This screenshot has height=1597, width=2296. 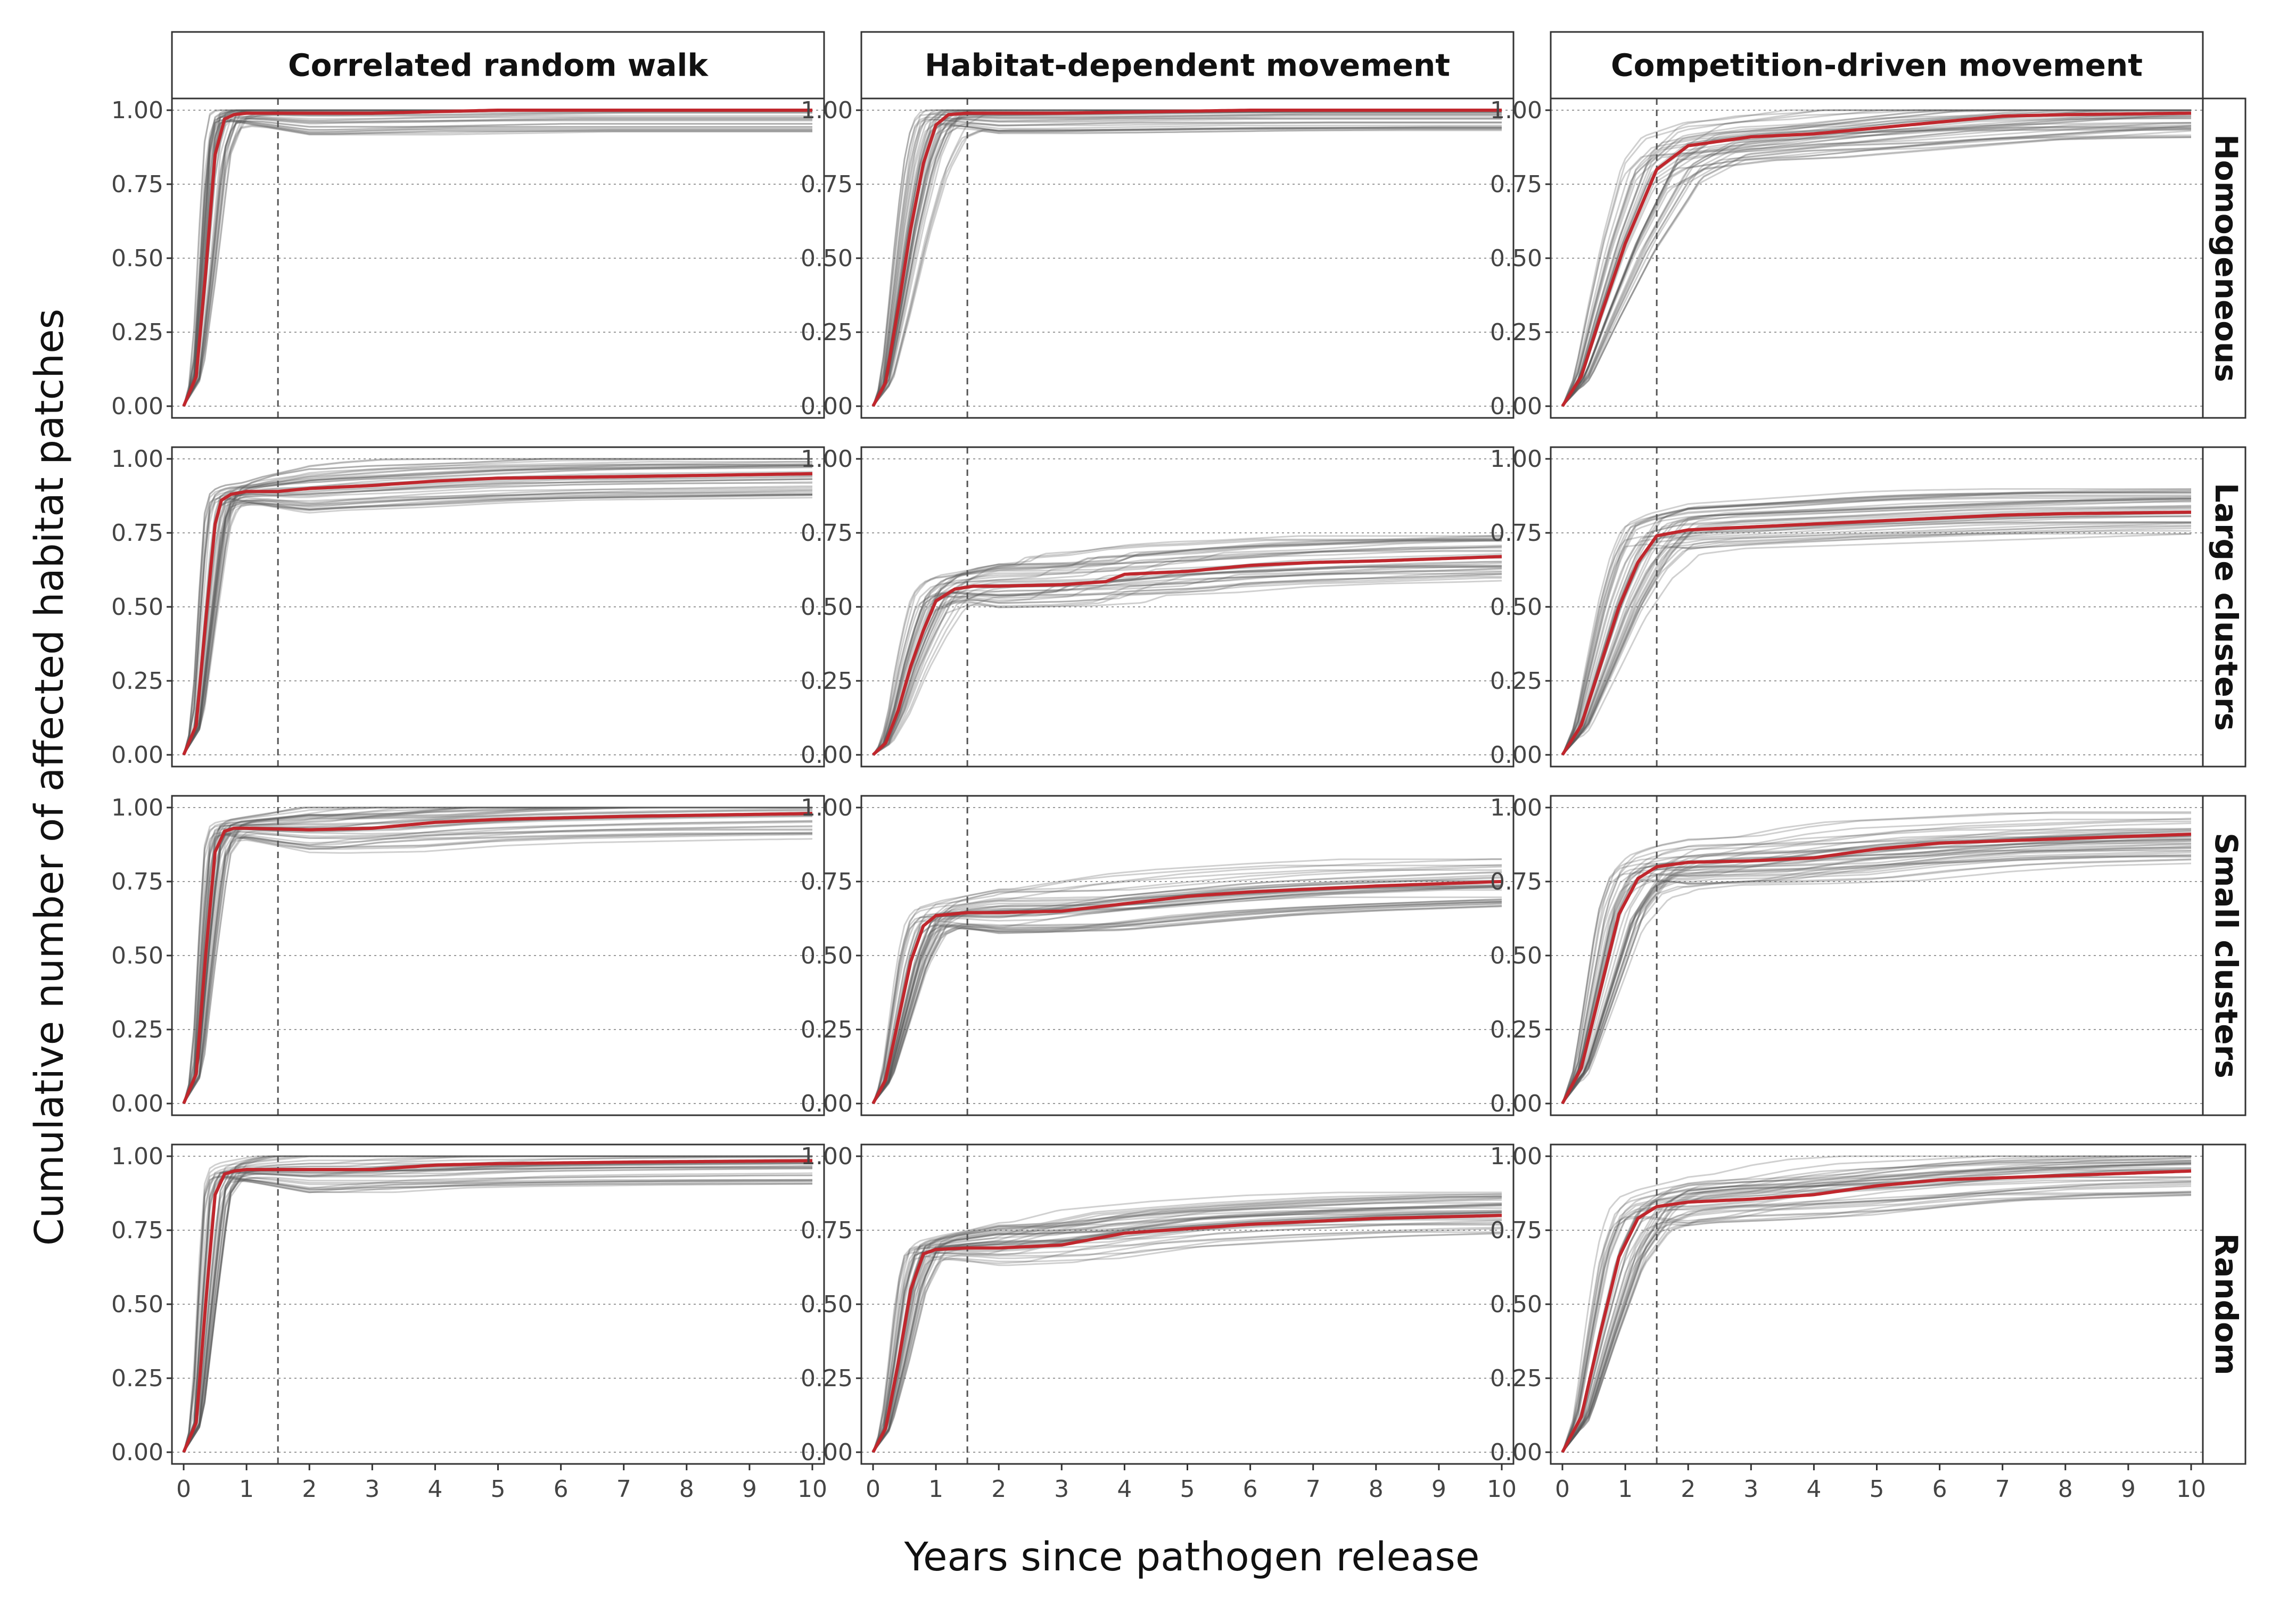 I want to click on x-tick-label: 8, so click(x=686, y=1489).